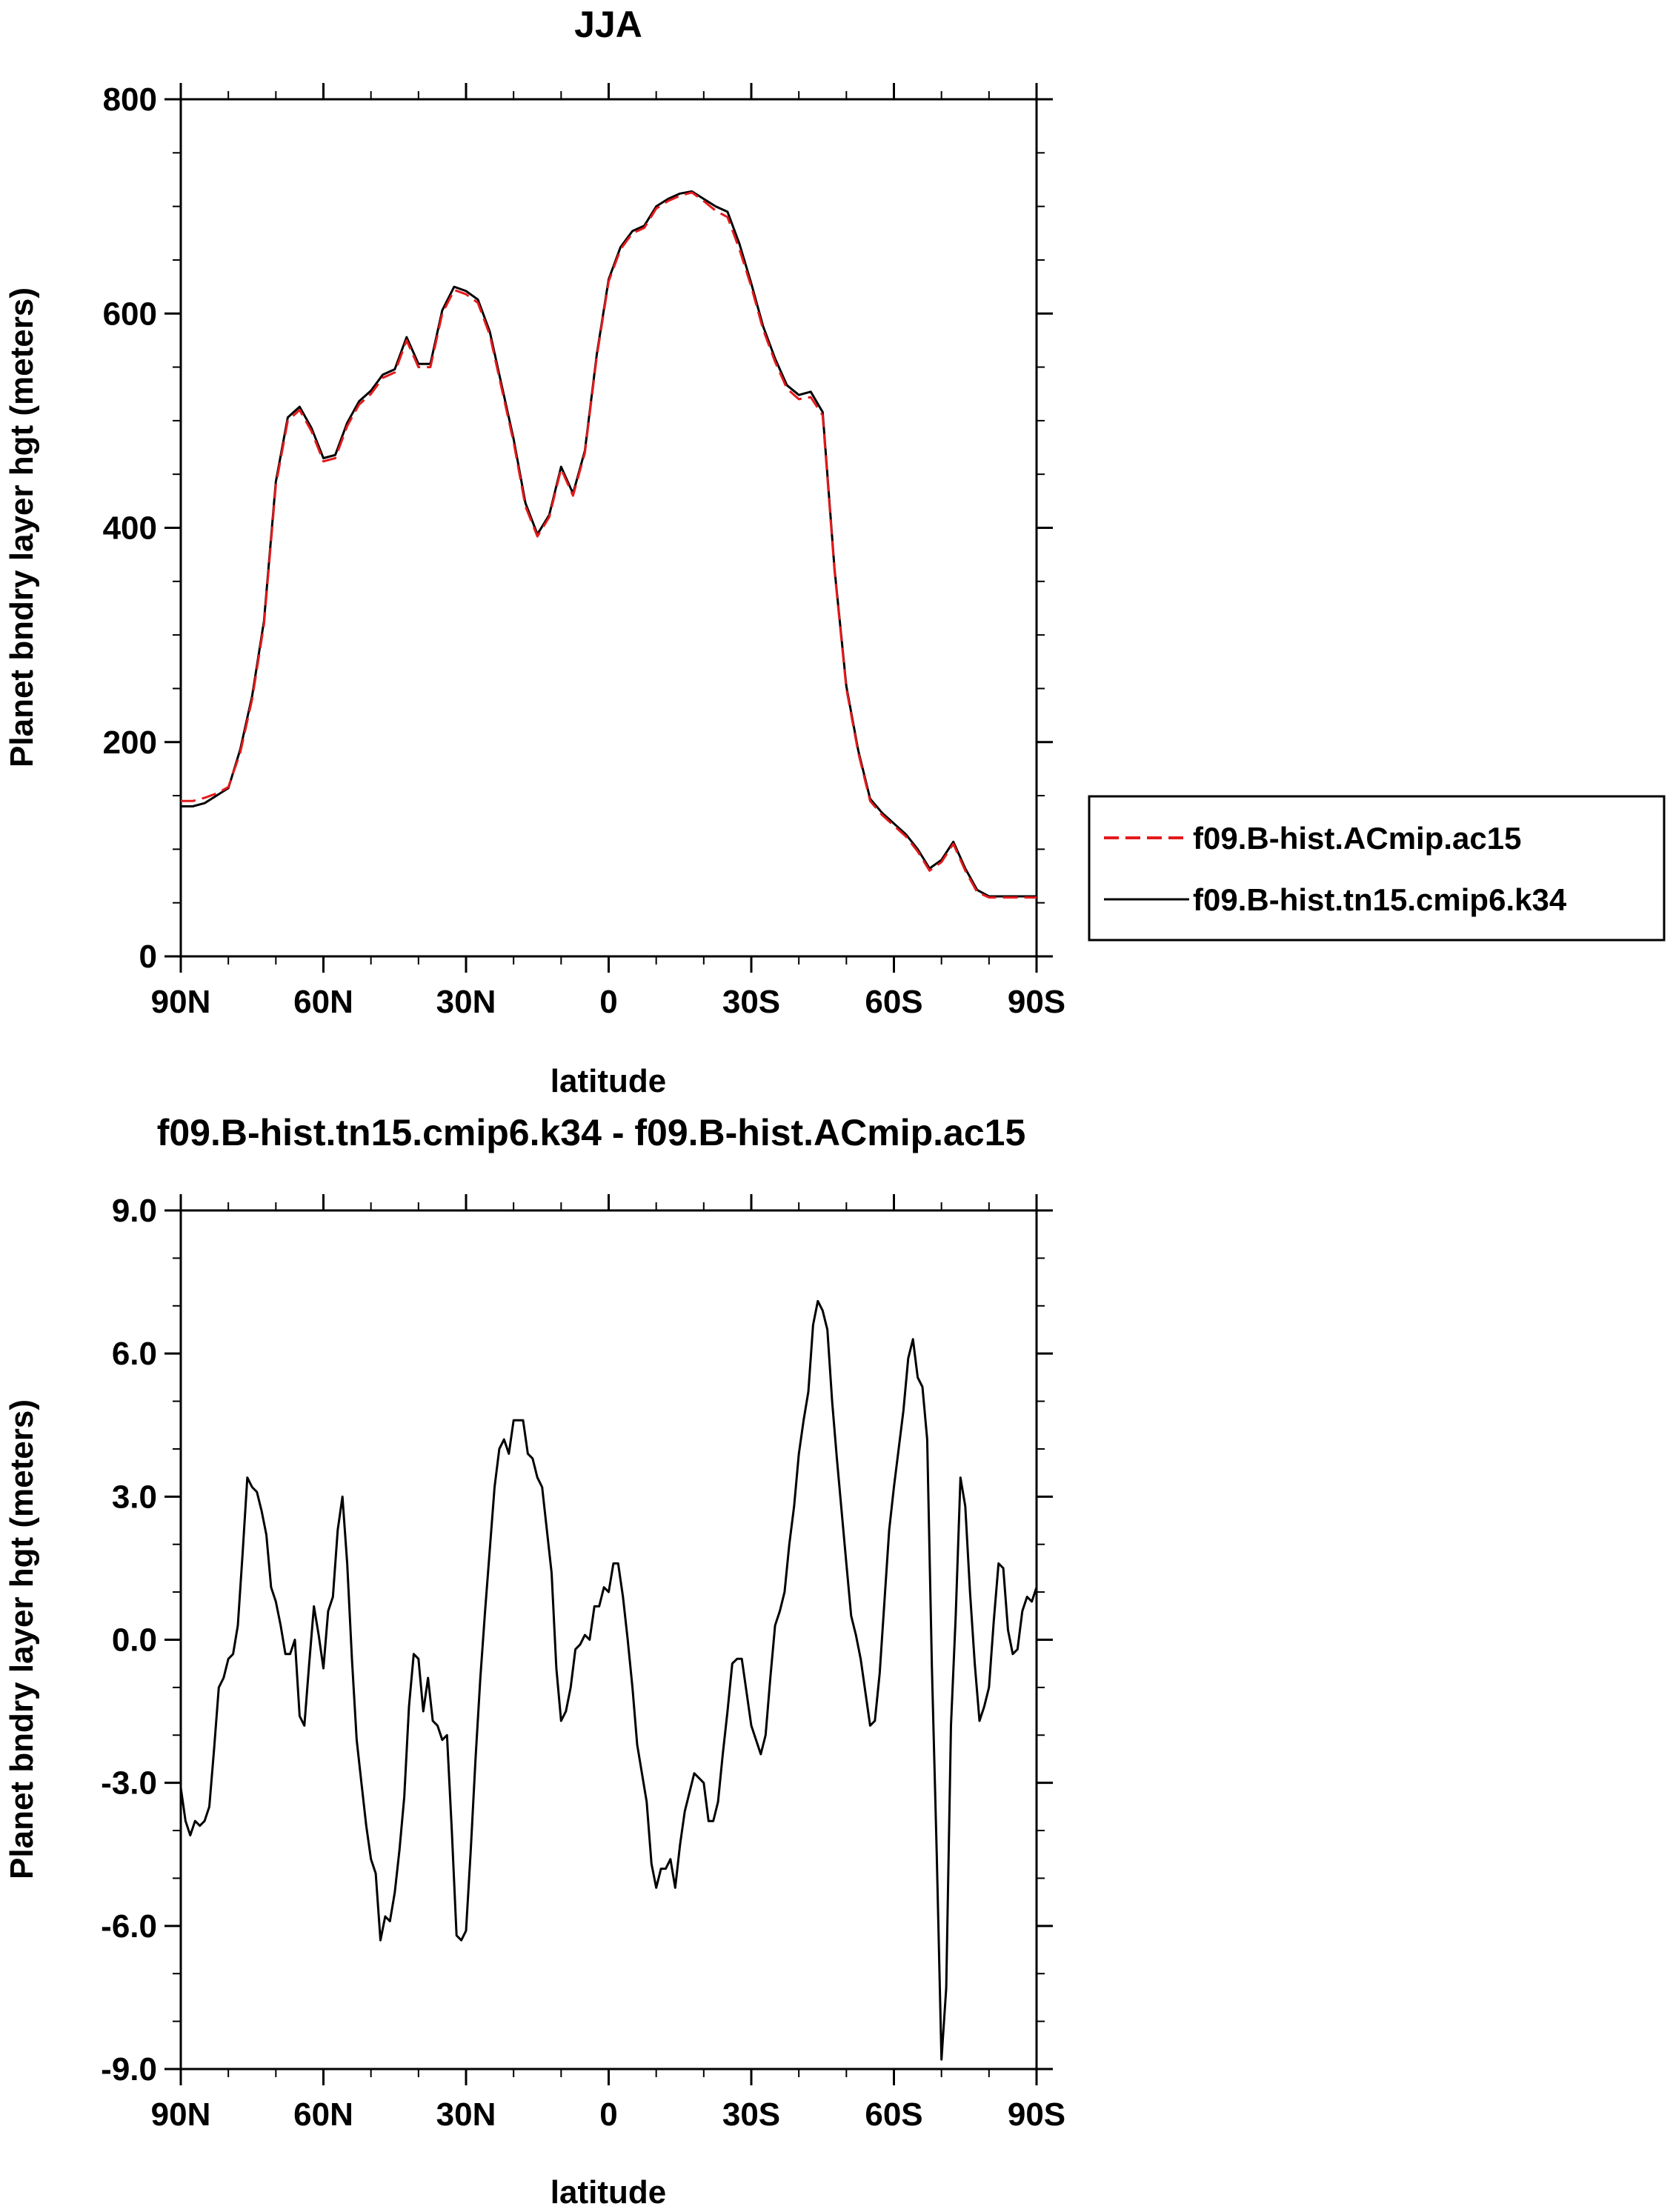 The height and width of the screenshot is (2212, 1673). I want to click on bottom-ytick-label: 6.0, so click(134, 1354).